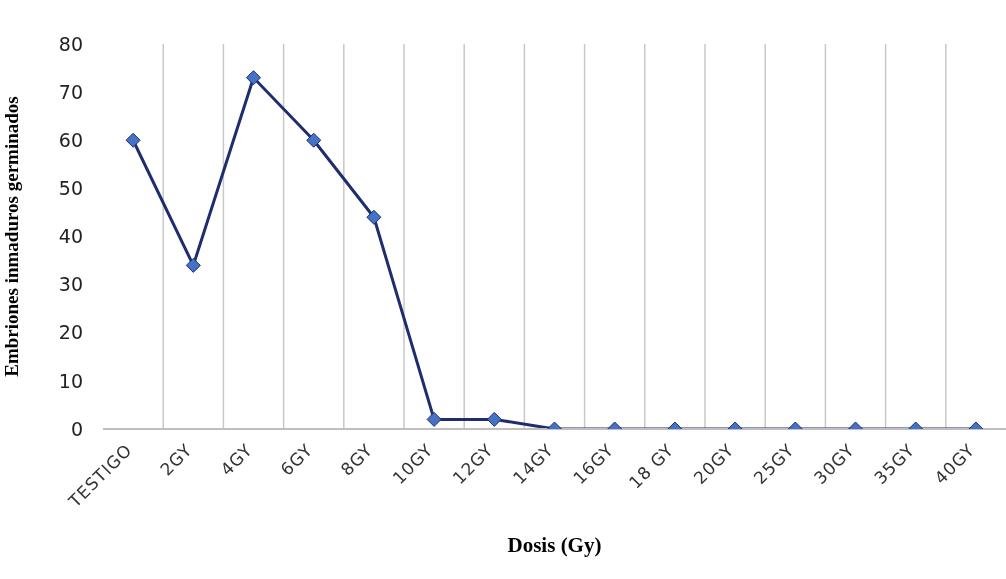  What do you see at coordinates (70, 284) in the screenshot?
I see `y-tick-label: 30` at bounding box center [70, 284].